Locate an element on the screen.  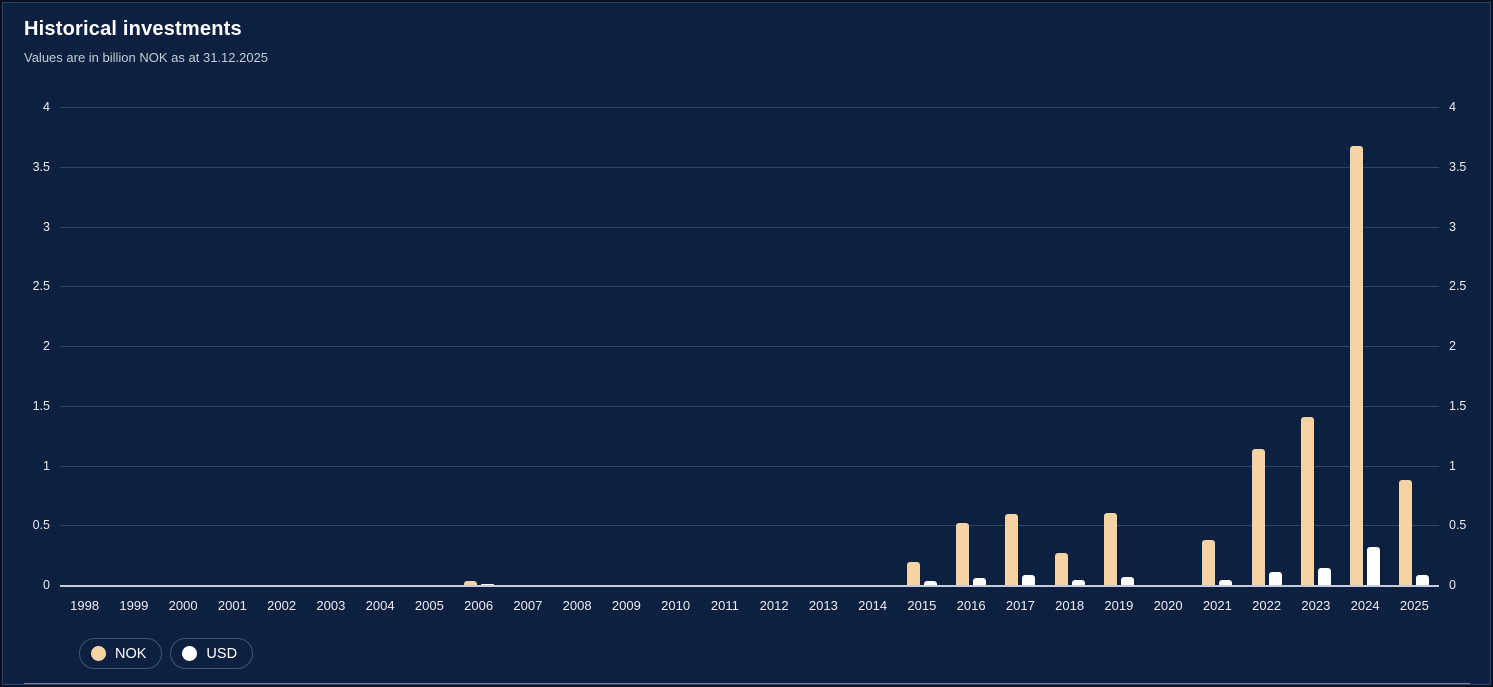
bar-usd-2022 is located at coordinates (1275, 578).